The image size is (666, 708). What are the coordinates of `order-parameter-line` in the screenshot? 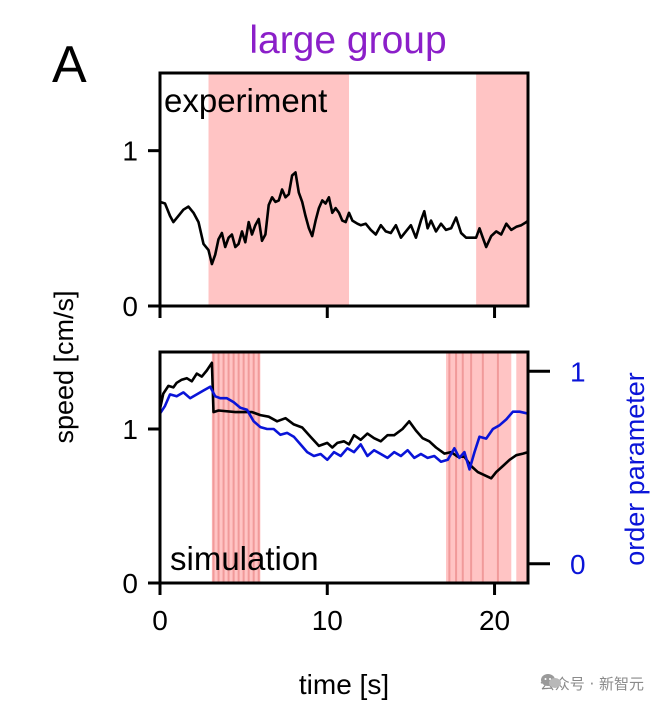 It's located at (343, 428).